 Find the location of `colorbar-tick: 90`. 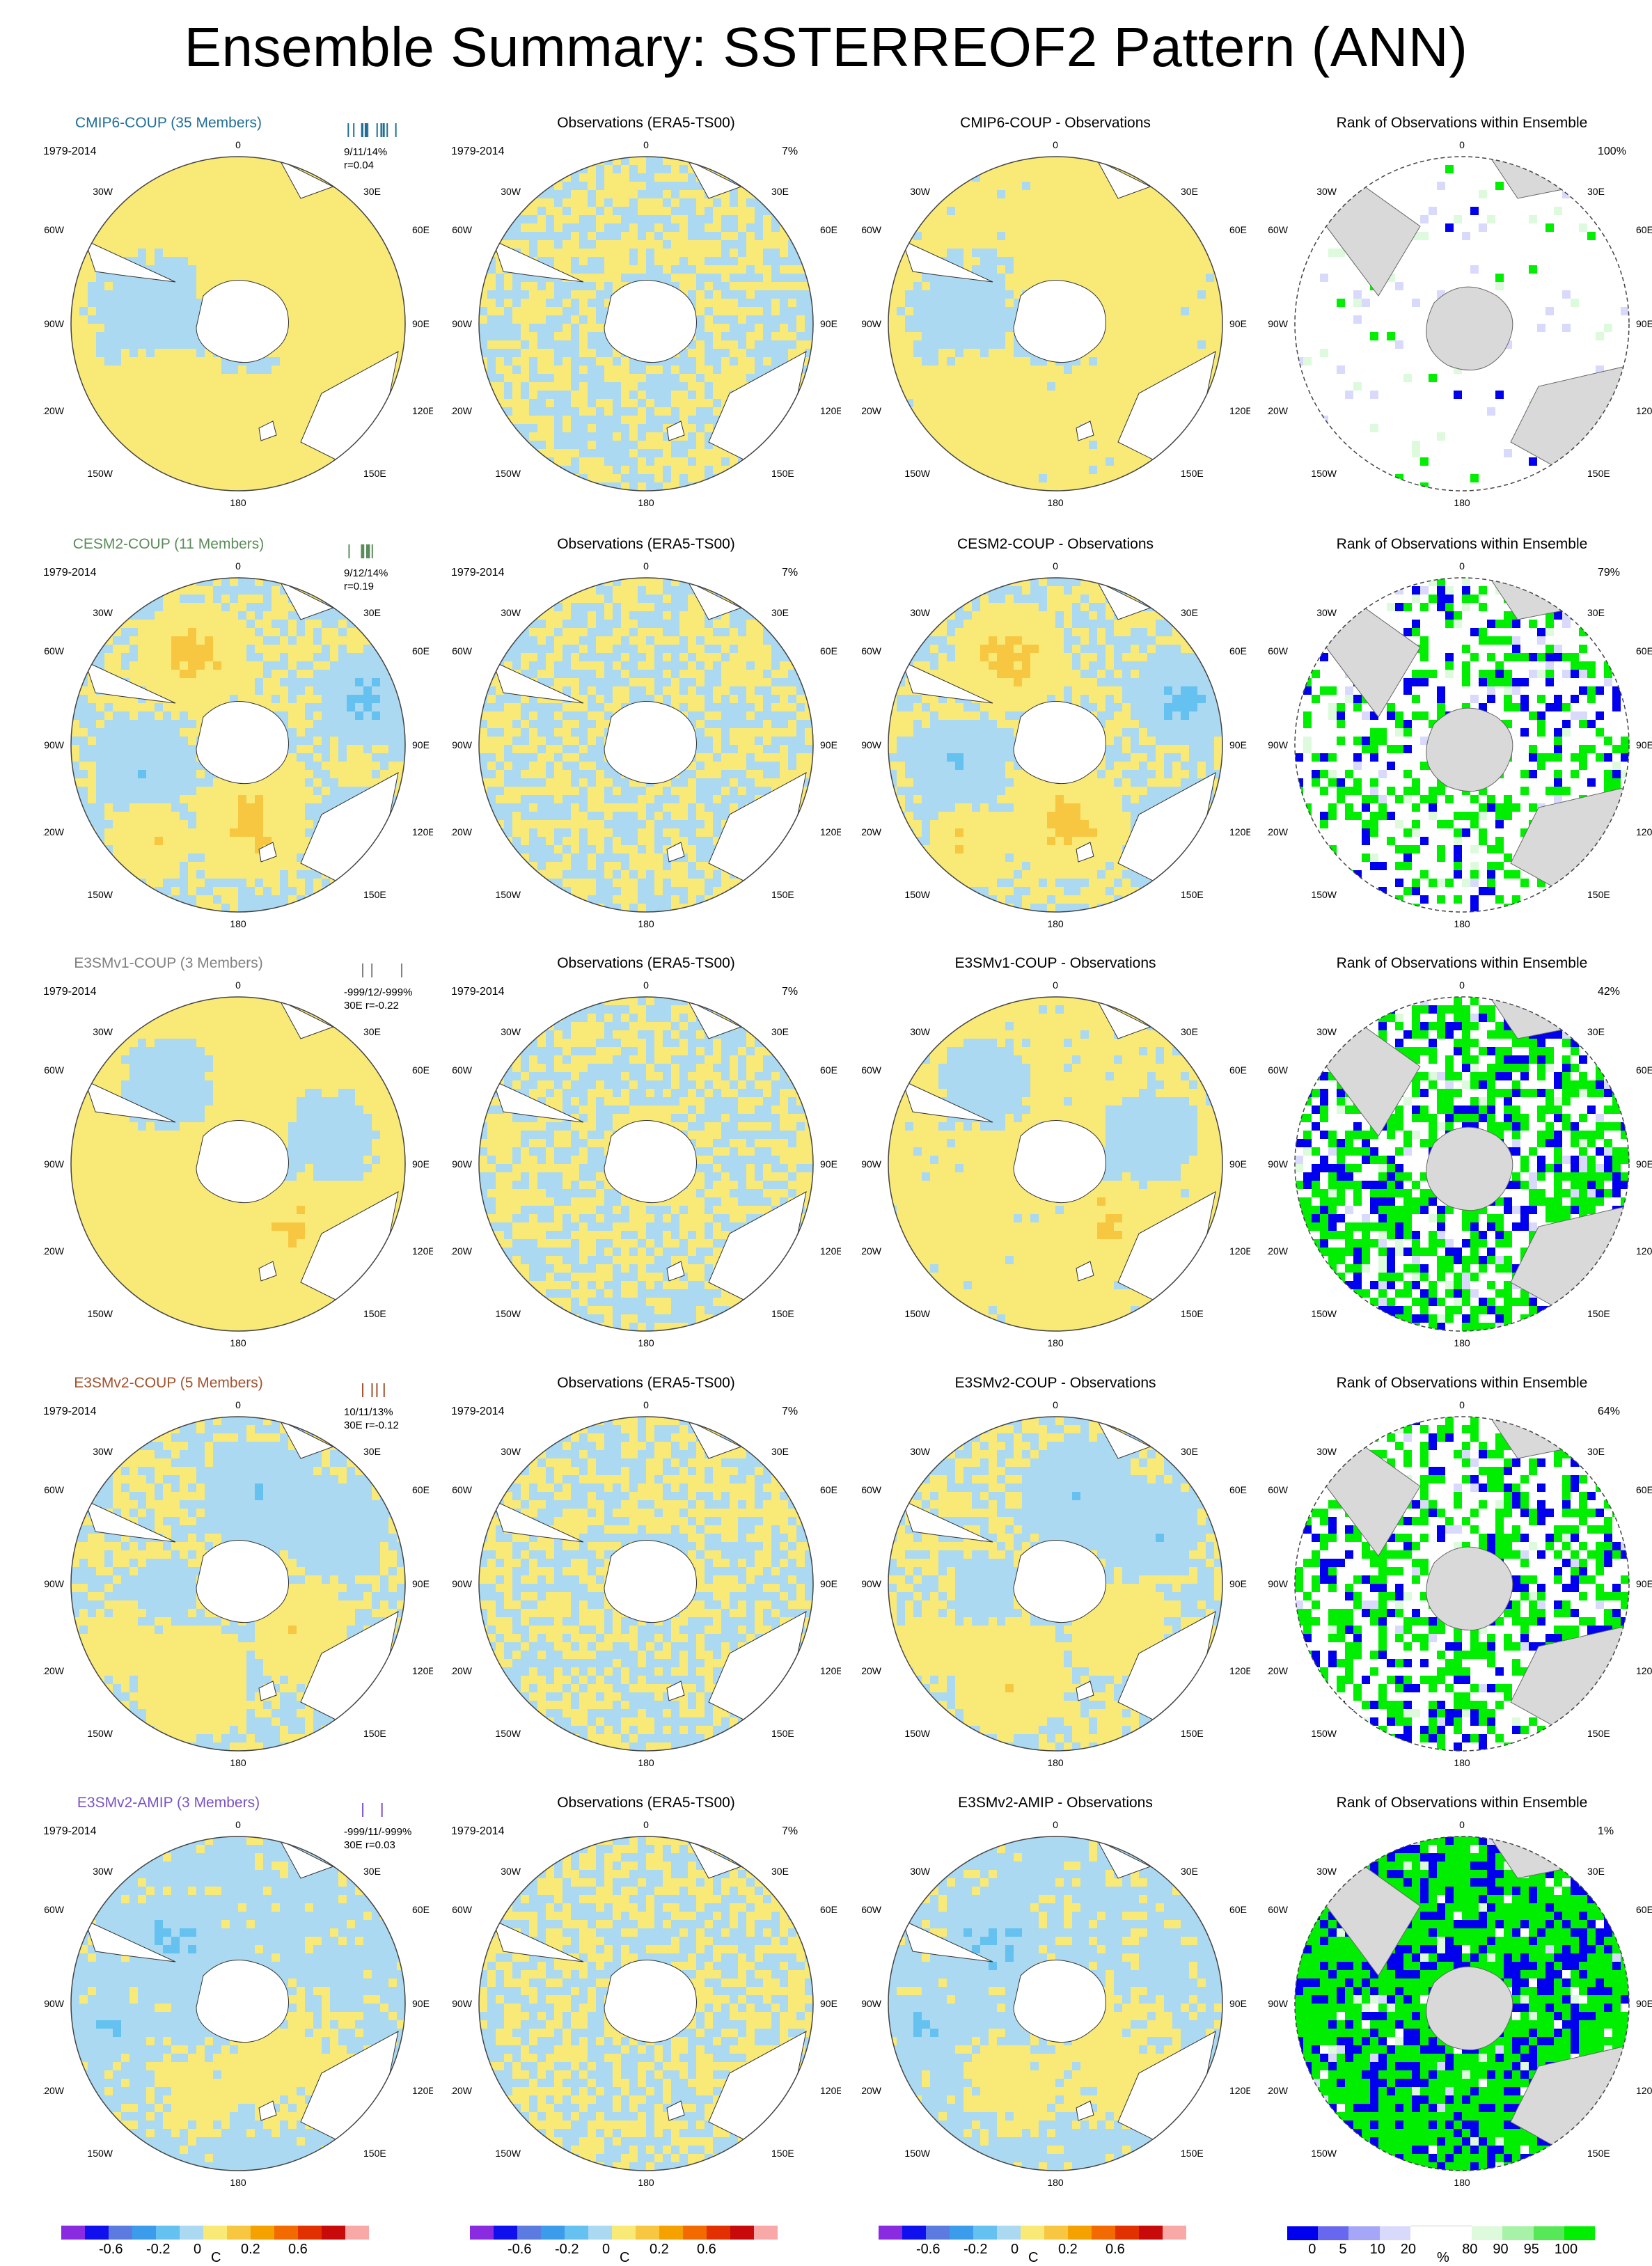

colorbar-tick: 90 is located at coordinates (1500, 2250).